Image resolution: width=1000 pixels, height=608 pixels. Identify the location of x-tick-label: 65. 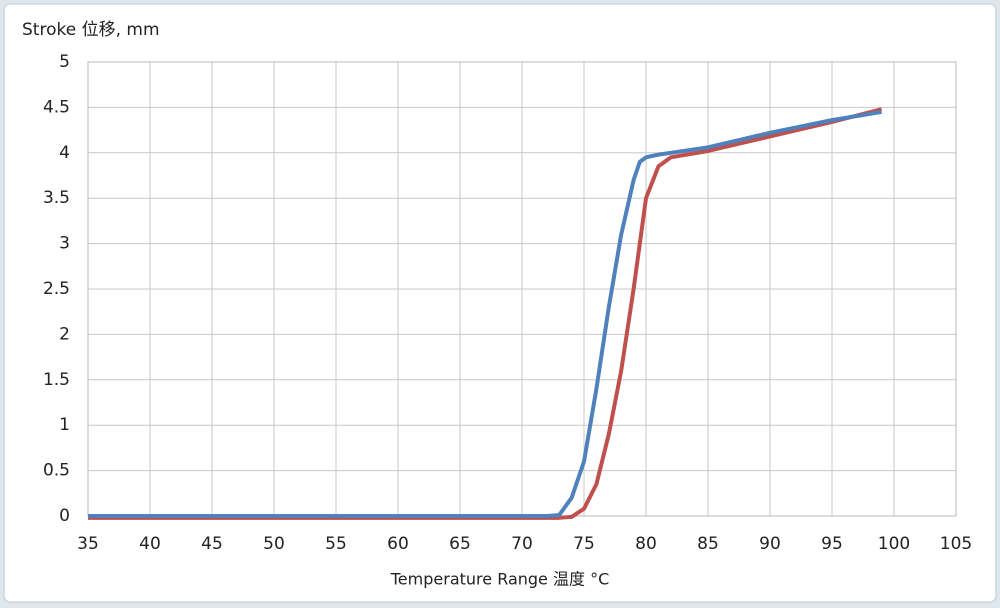
(460, 544).